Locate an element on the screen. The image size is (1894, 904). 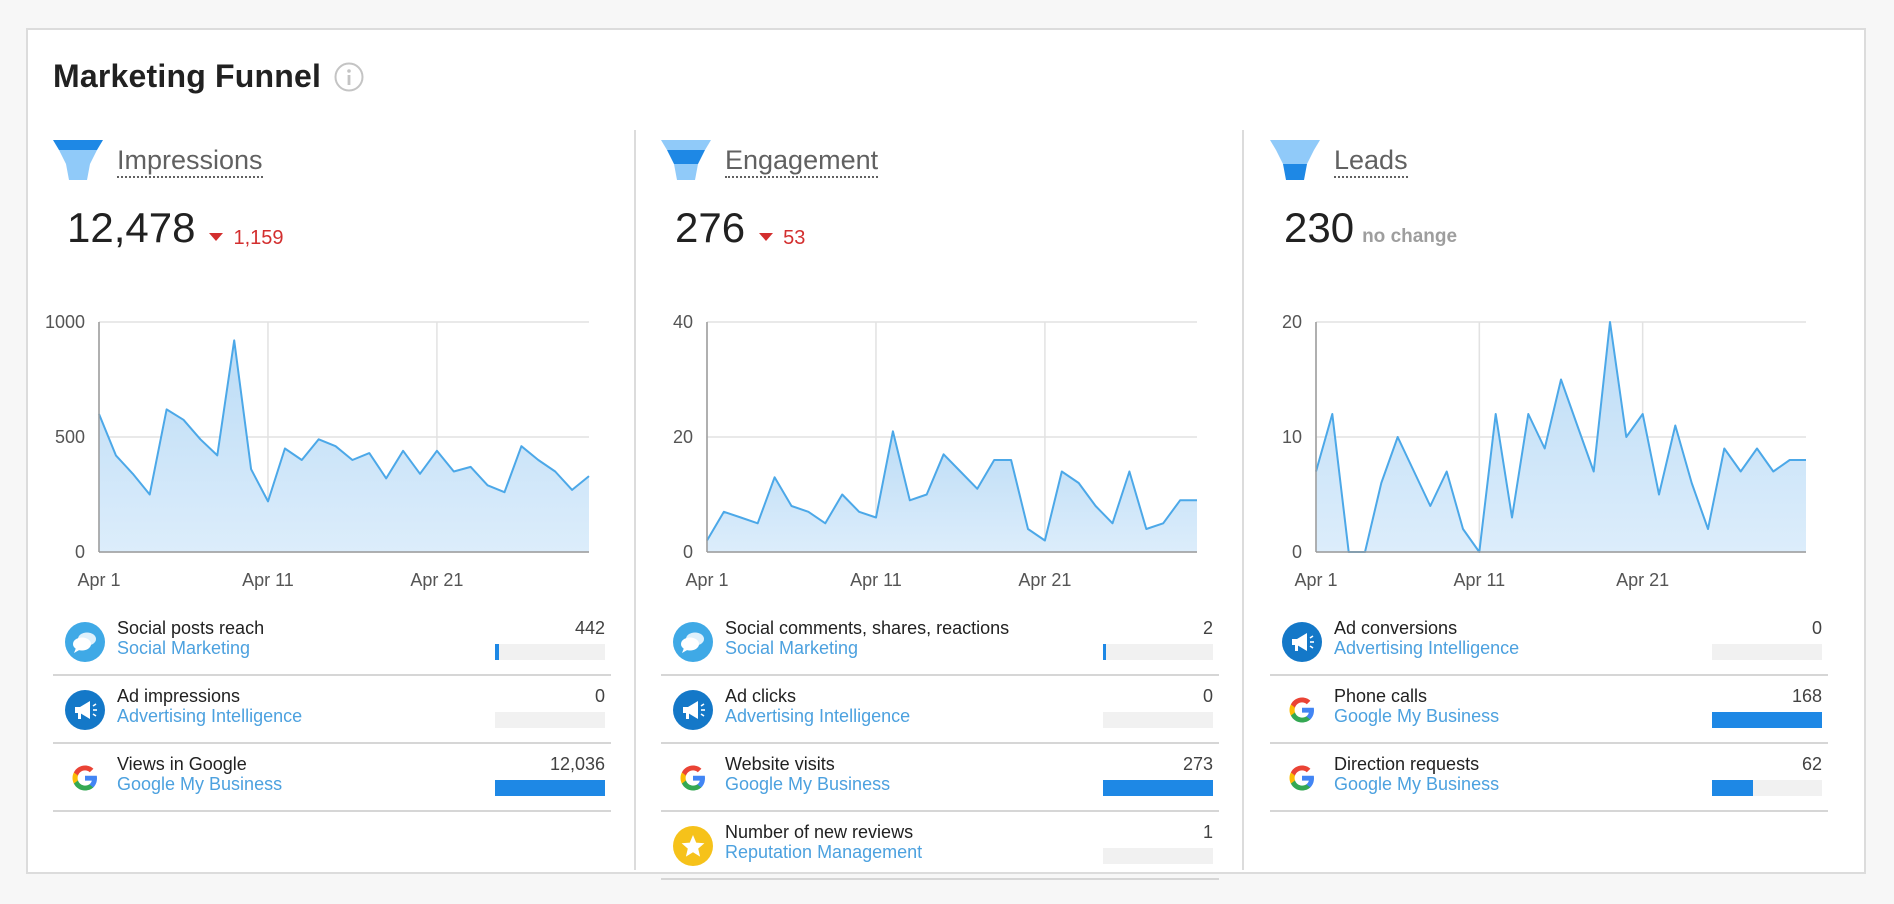
metric-row: Phone calls Google My Business 168 is located at coordinates (1549, 710).